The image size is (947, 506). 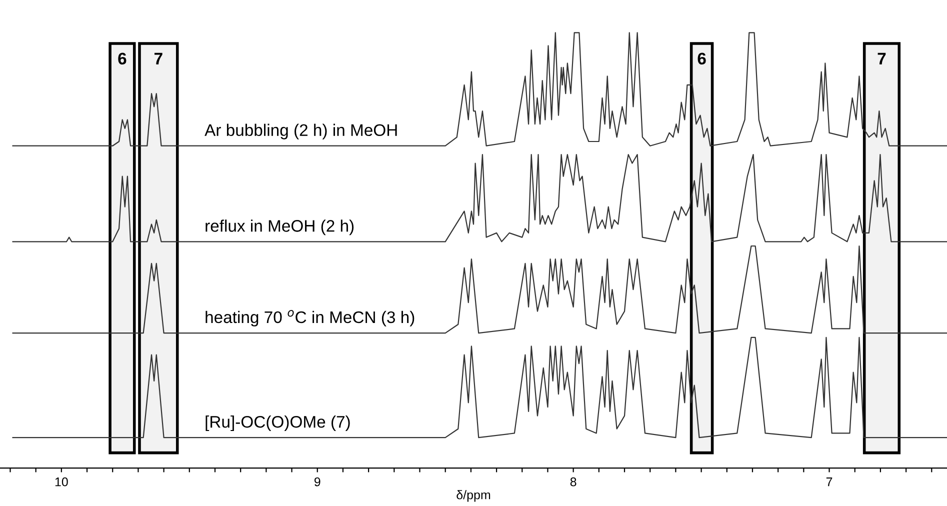 I want to click on x-tick-label: 8, so click(x=573, y=481).